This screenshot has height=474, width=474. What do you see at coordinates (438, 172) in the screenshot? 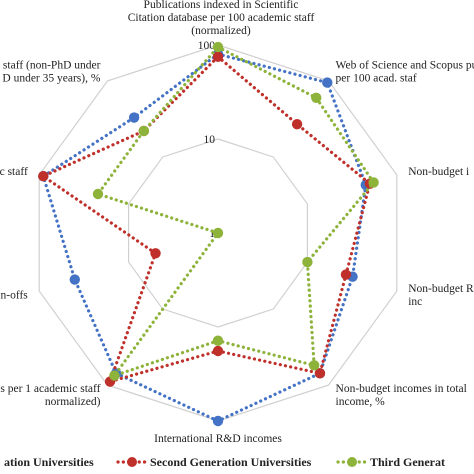
I see `axis-label: Non-budget i` at bounding box center [438, 172].